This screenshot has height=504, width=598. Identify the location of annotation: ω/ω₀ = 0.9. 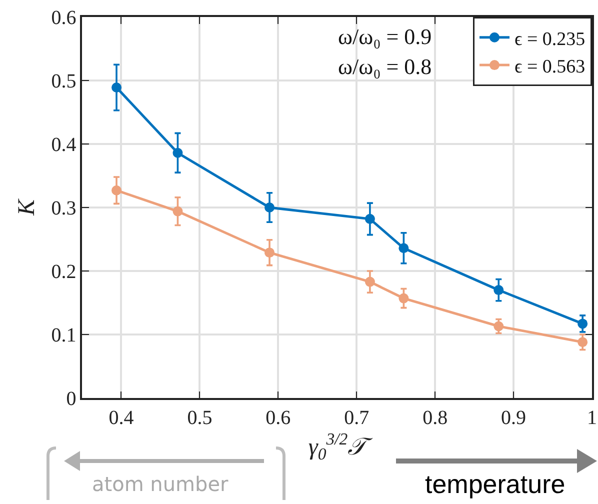
(385, 36).